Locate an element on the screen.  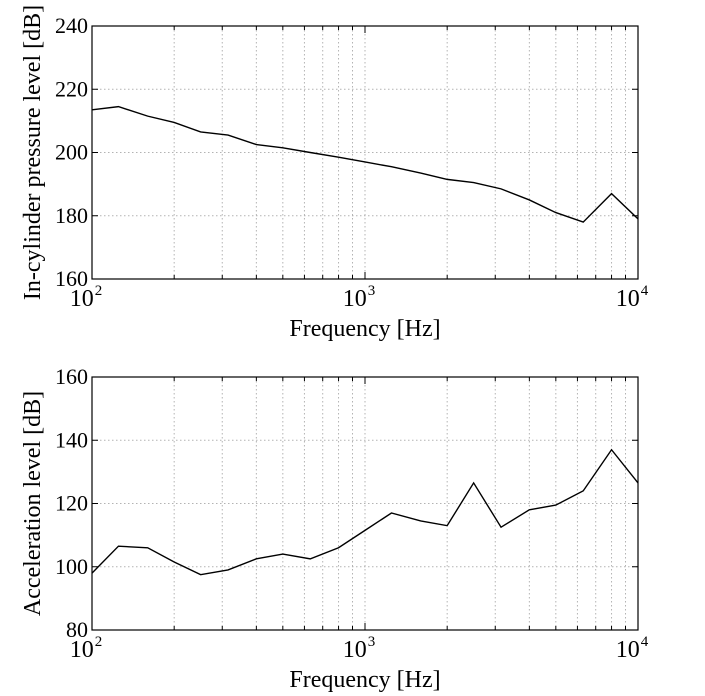
y-tick-label: 240 is located at coordinates (71, 25).